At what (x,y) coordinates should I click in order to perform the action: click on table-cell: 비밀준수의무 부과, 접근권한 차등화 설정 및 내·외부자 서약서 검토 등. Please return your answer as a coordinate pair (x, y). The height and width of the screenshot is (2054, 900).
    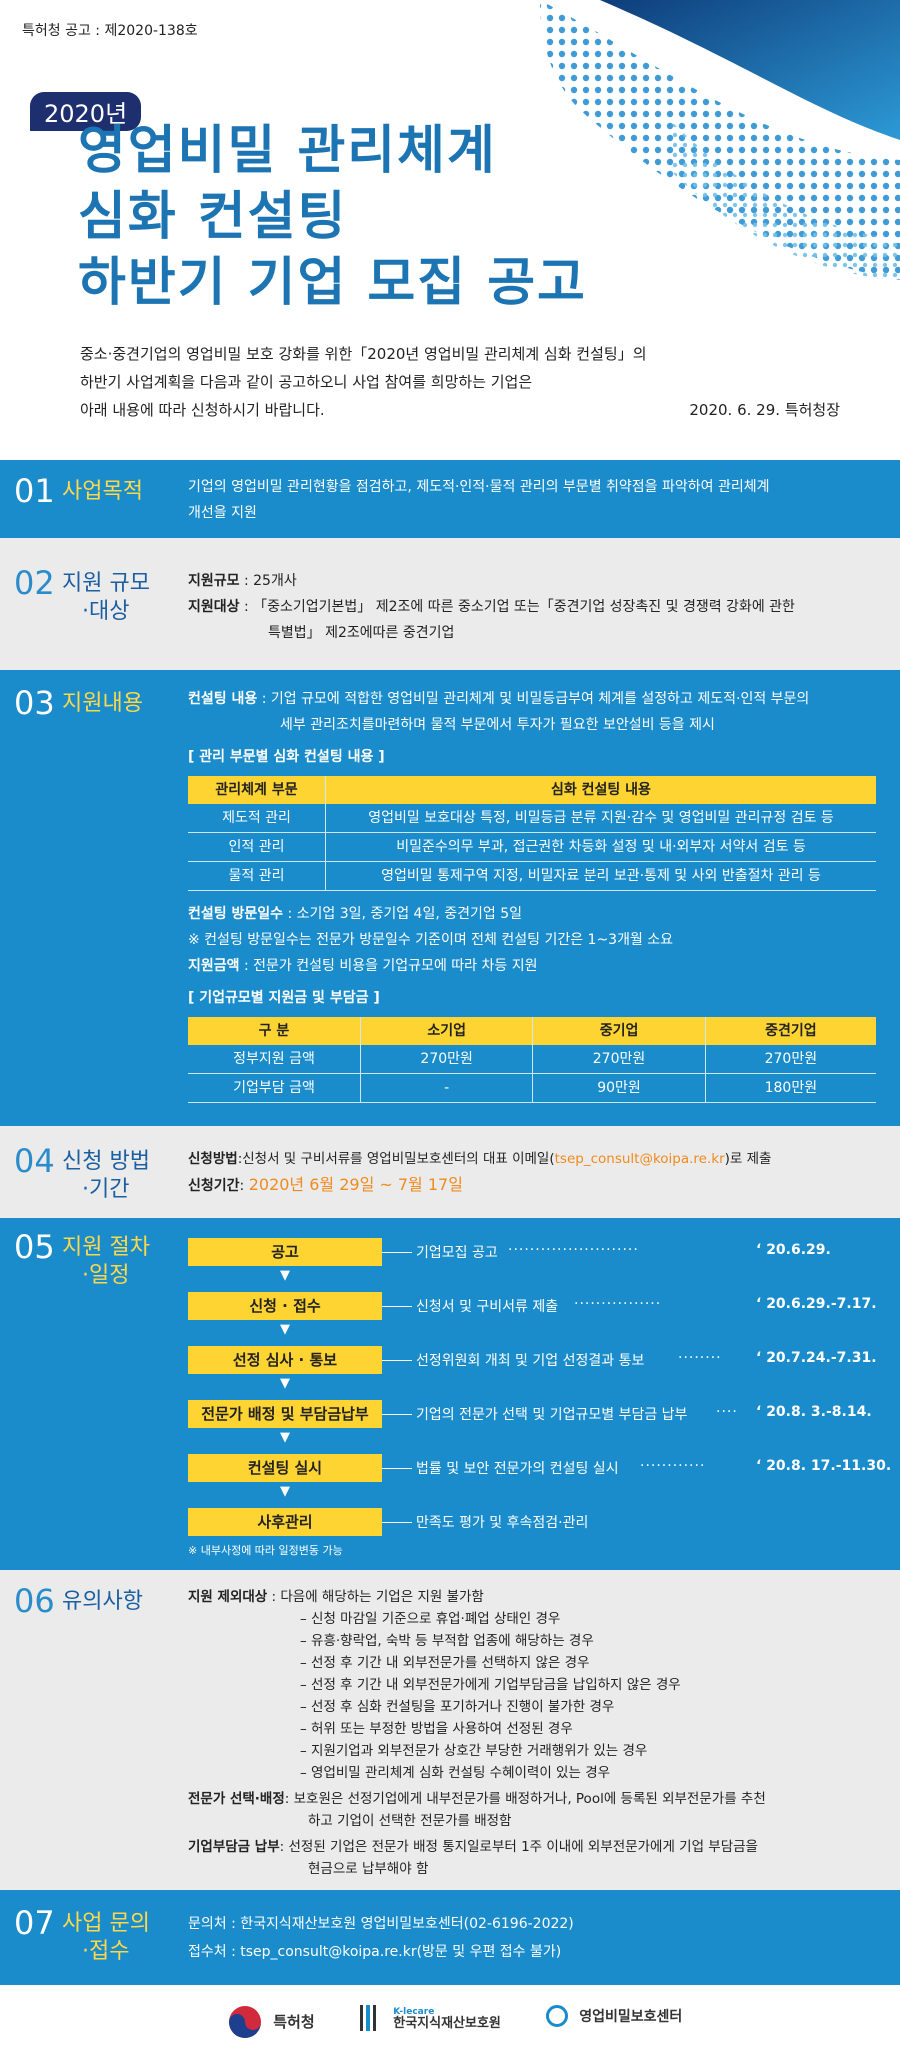
    Looking at the image, I should click on (600, 847).